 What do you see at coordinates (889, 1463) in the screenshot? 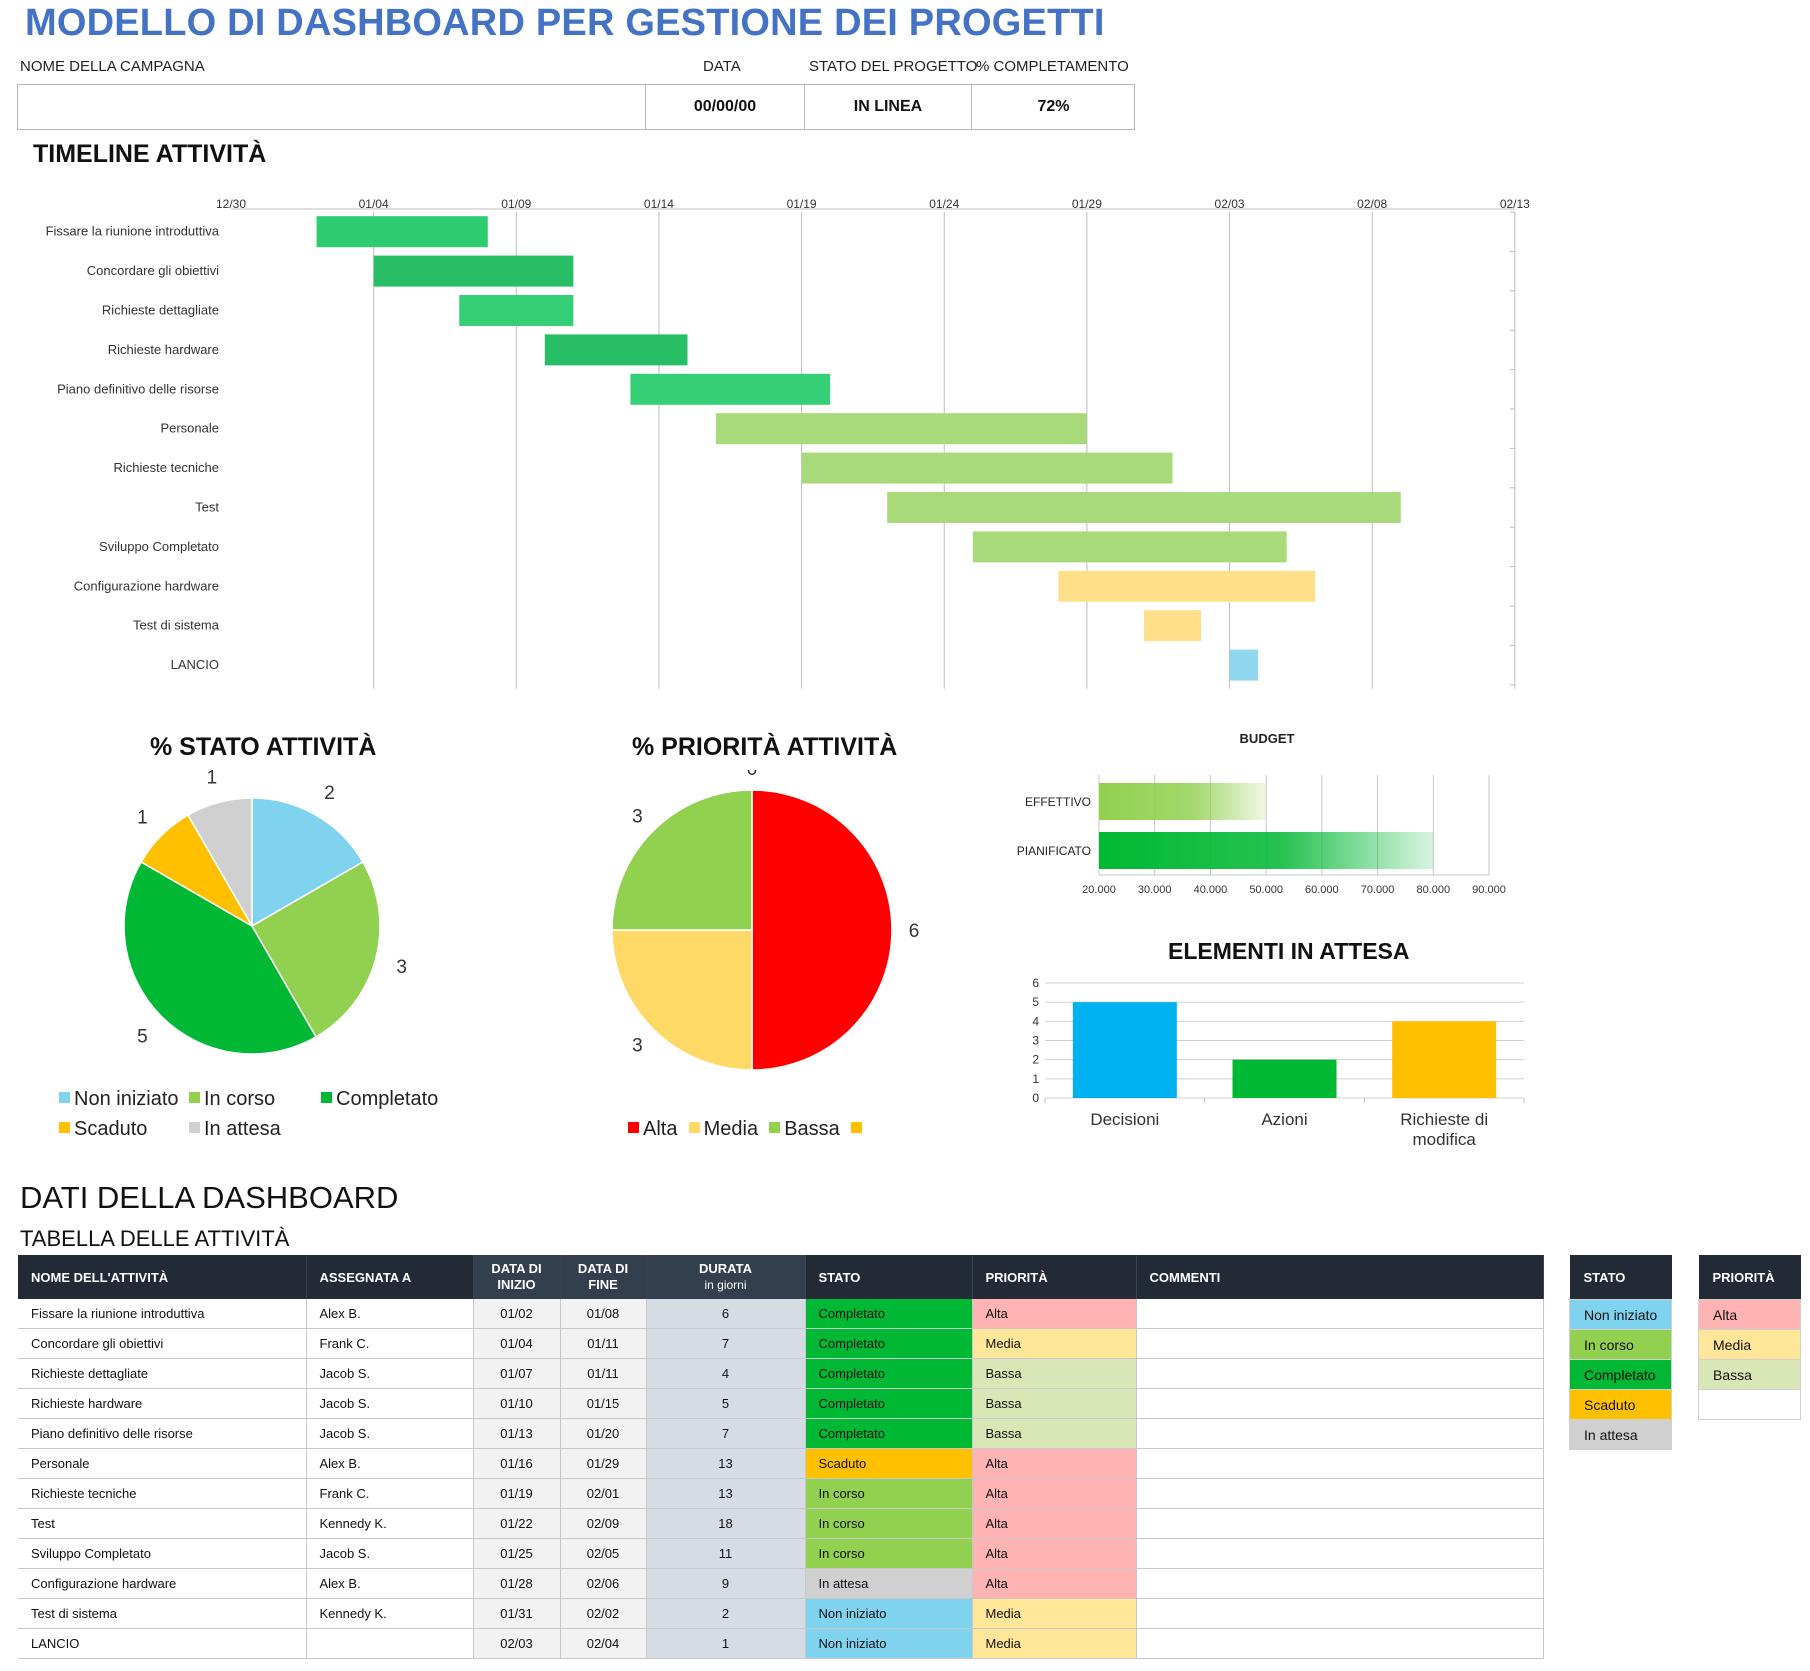
I see `cell-status: Scaduto` at bounding box center [889, 1463].